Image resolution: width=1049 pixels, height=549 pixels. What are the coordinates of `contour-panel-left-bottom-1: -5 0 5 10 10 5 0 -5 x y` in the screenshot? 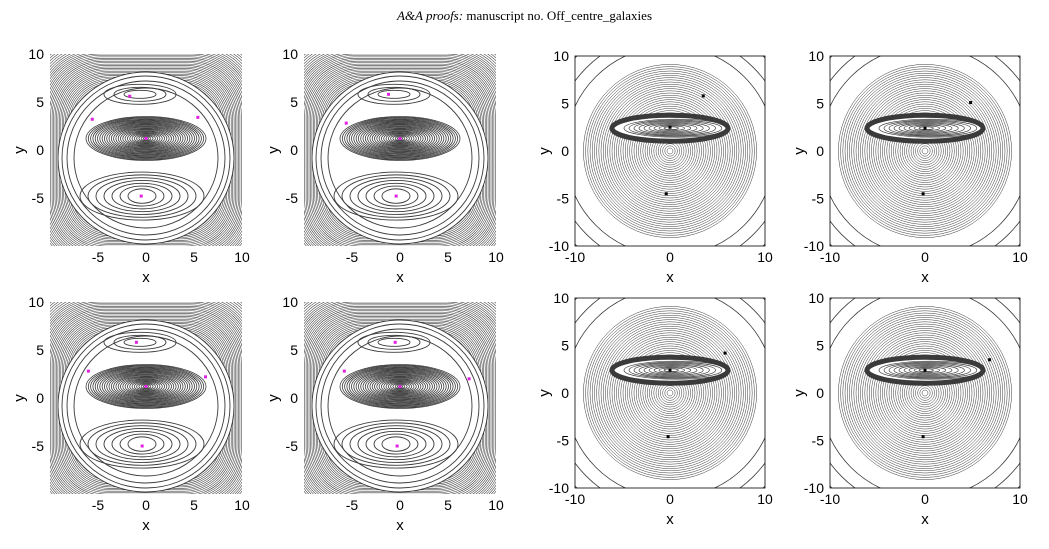 It's located at (132, 419).